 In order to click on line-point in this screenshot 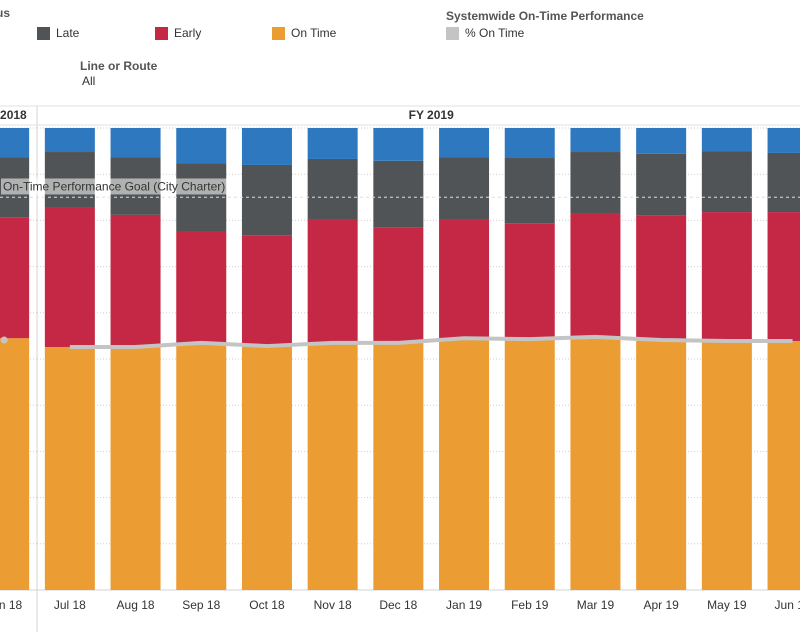, I will do `click(4, 340)`.